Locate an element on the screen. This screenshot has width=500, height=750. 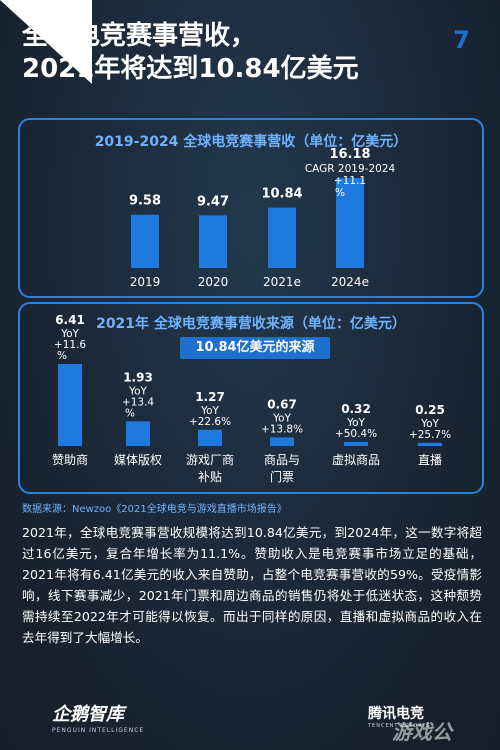
bar-2020 is located at coordinates (213, 241).